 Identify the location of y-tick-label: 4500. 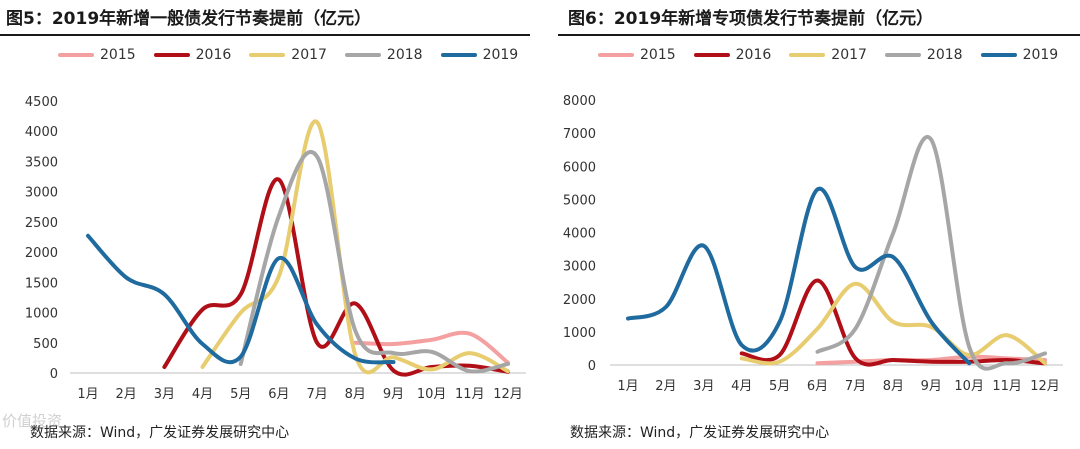
(41, 102).